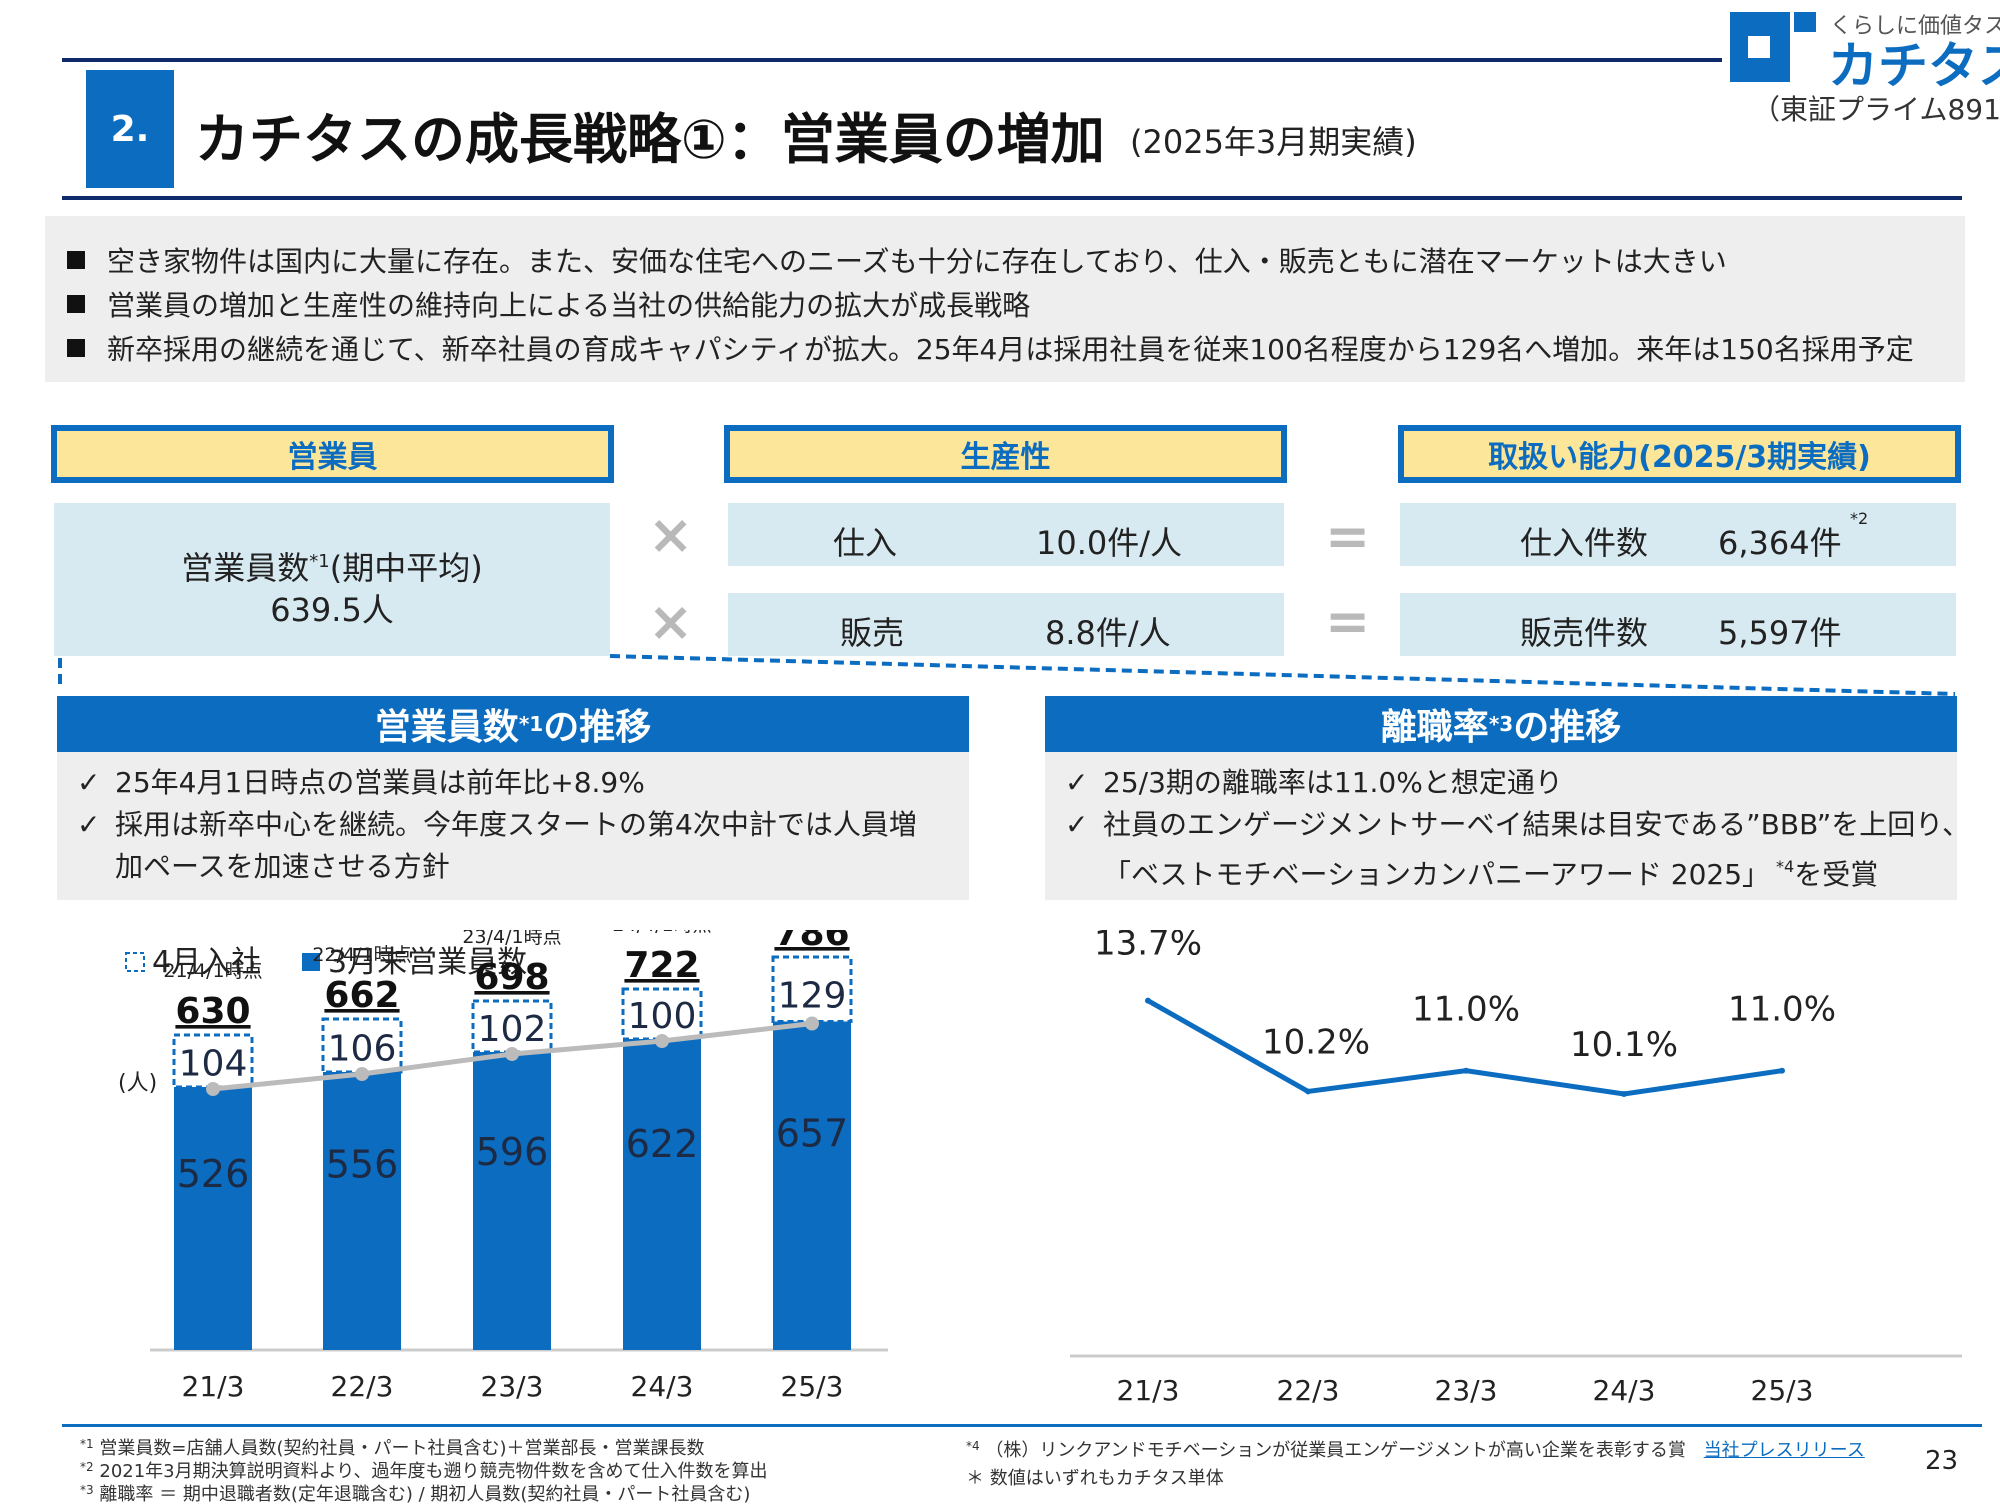 This screenshot has height=1506, width=2000. Describe the element at coordinates (1005, 454) in the screenshot. I see `productivity-header: 生産性` at that location.